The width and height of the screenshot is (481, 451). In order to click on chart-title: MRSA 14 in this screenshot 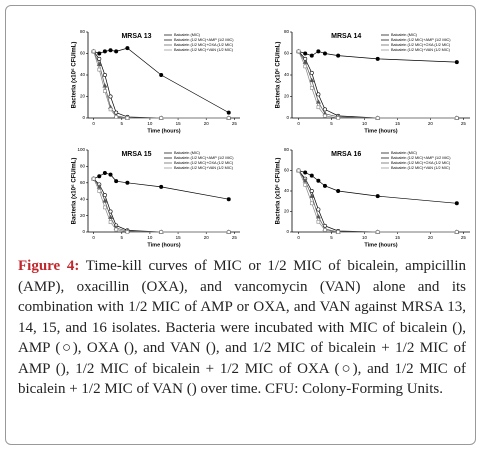, I will do `click(346, 36)`.